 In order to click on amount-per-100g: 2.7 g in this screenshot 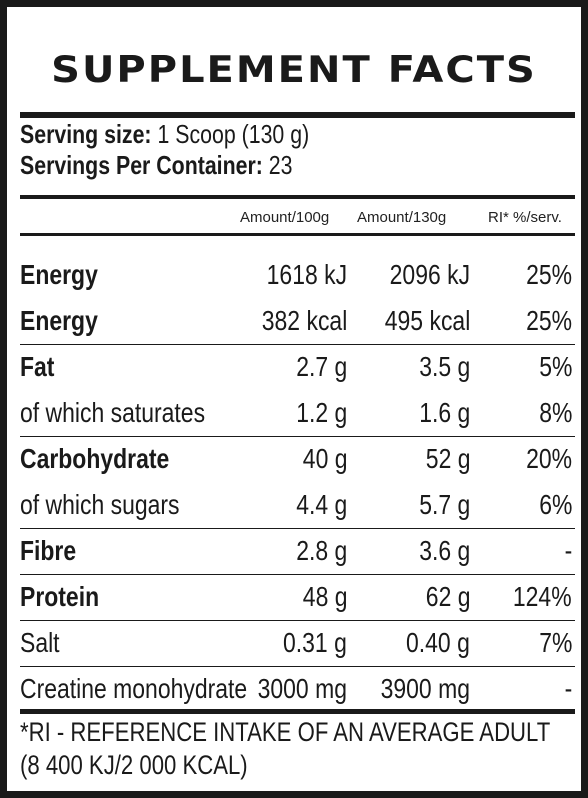, I will do `click(321, 366)`.